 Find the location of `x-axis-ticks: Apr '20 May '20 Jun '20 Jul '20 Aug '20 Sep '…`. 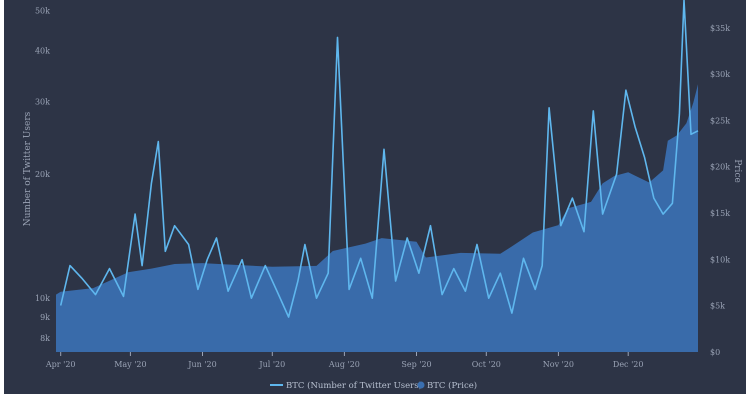

x-axis-ticks: Apr '20 May '20 Jun '20 Jul '20 Aug '20 Sep '… is located at coordinates (344, 360).